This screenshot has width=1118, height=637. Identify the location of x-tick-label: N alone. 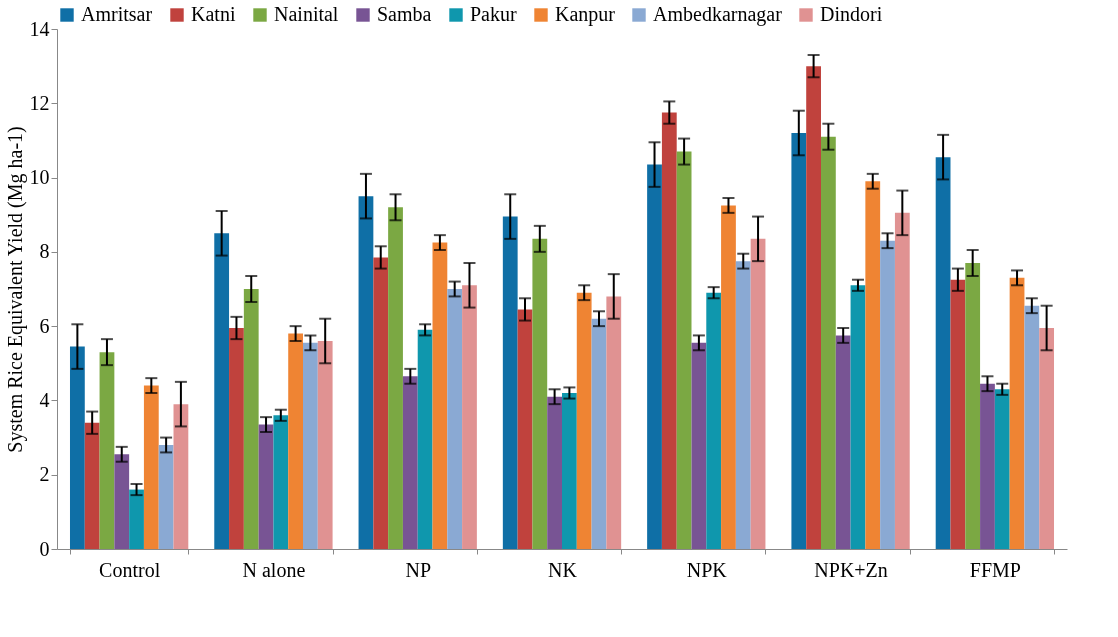
(274, 569).